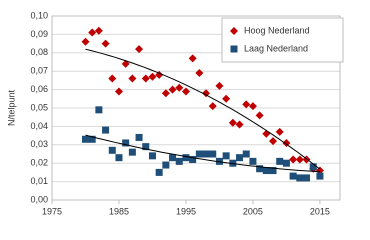 The image size is (370, 240). What do you see at coordinates (186, 211) in the screenshot?
I see `x-tick-label: 1995` at bounding box center [186, 211].